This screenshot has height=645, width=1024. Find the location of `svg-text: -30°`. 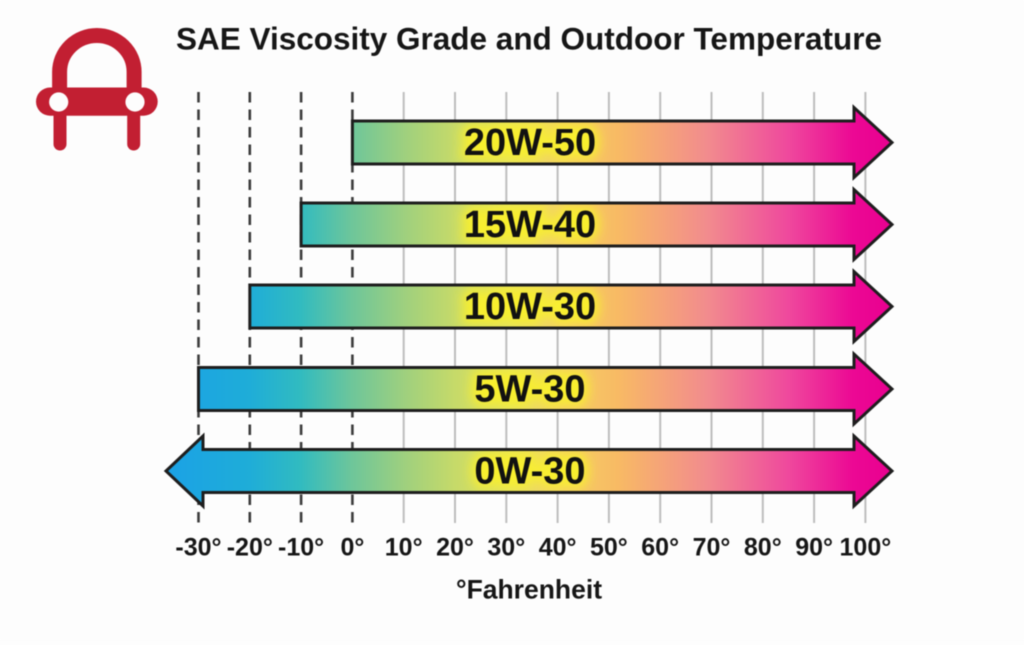

svg-text: -30° is located at coordinates (198, 548).